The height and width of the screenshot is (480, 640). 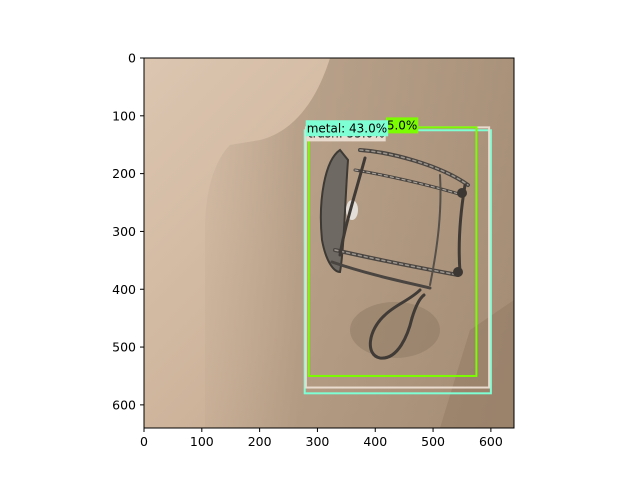 I want to click on x-tick-label: 300, so click(x=318, y=441).